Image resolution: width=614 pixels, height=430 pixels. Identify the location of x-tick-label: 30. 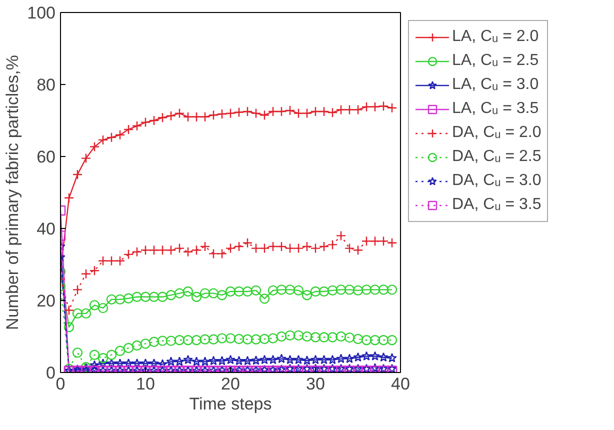
(315, 384).